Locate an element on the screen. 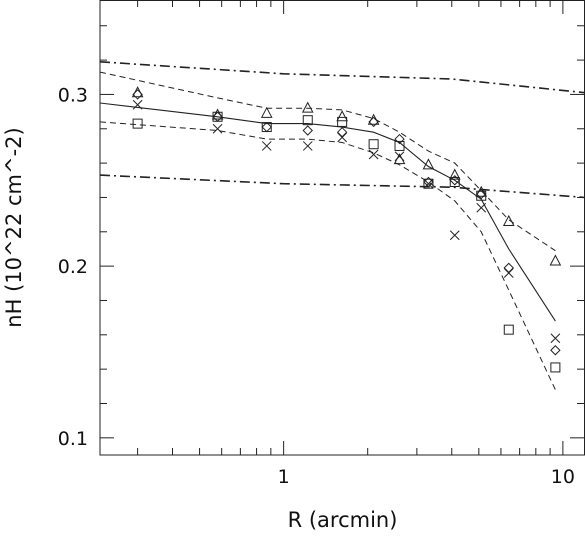 This screenshot has width=585, height=539. x-tick-label: 1 is located at coordinates (284, 477).